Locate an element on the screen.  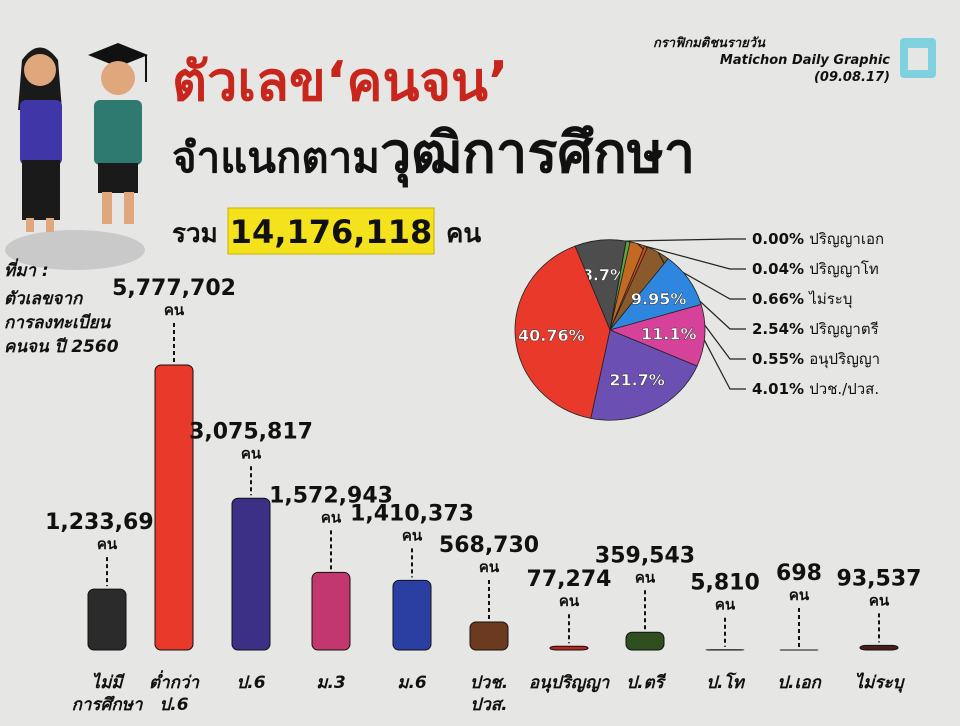
value-label: 3,075,817 is located at coordinates (251, 431).